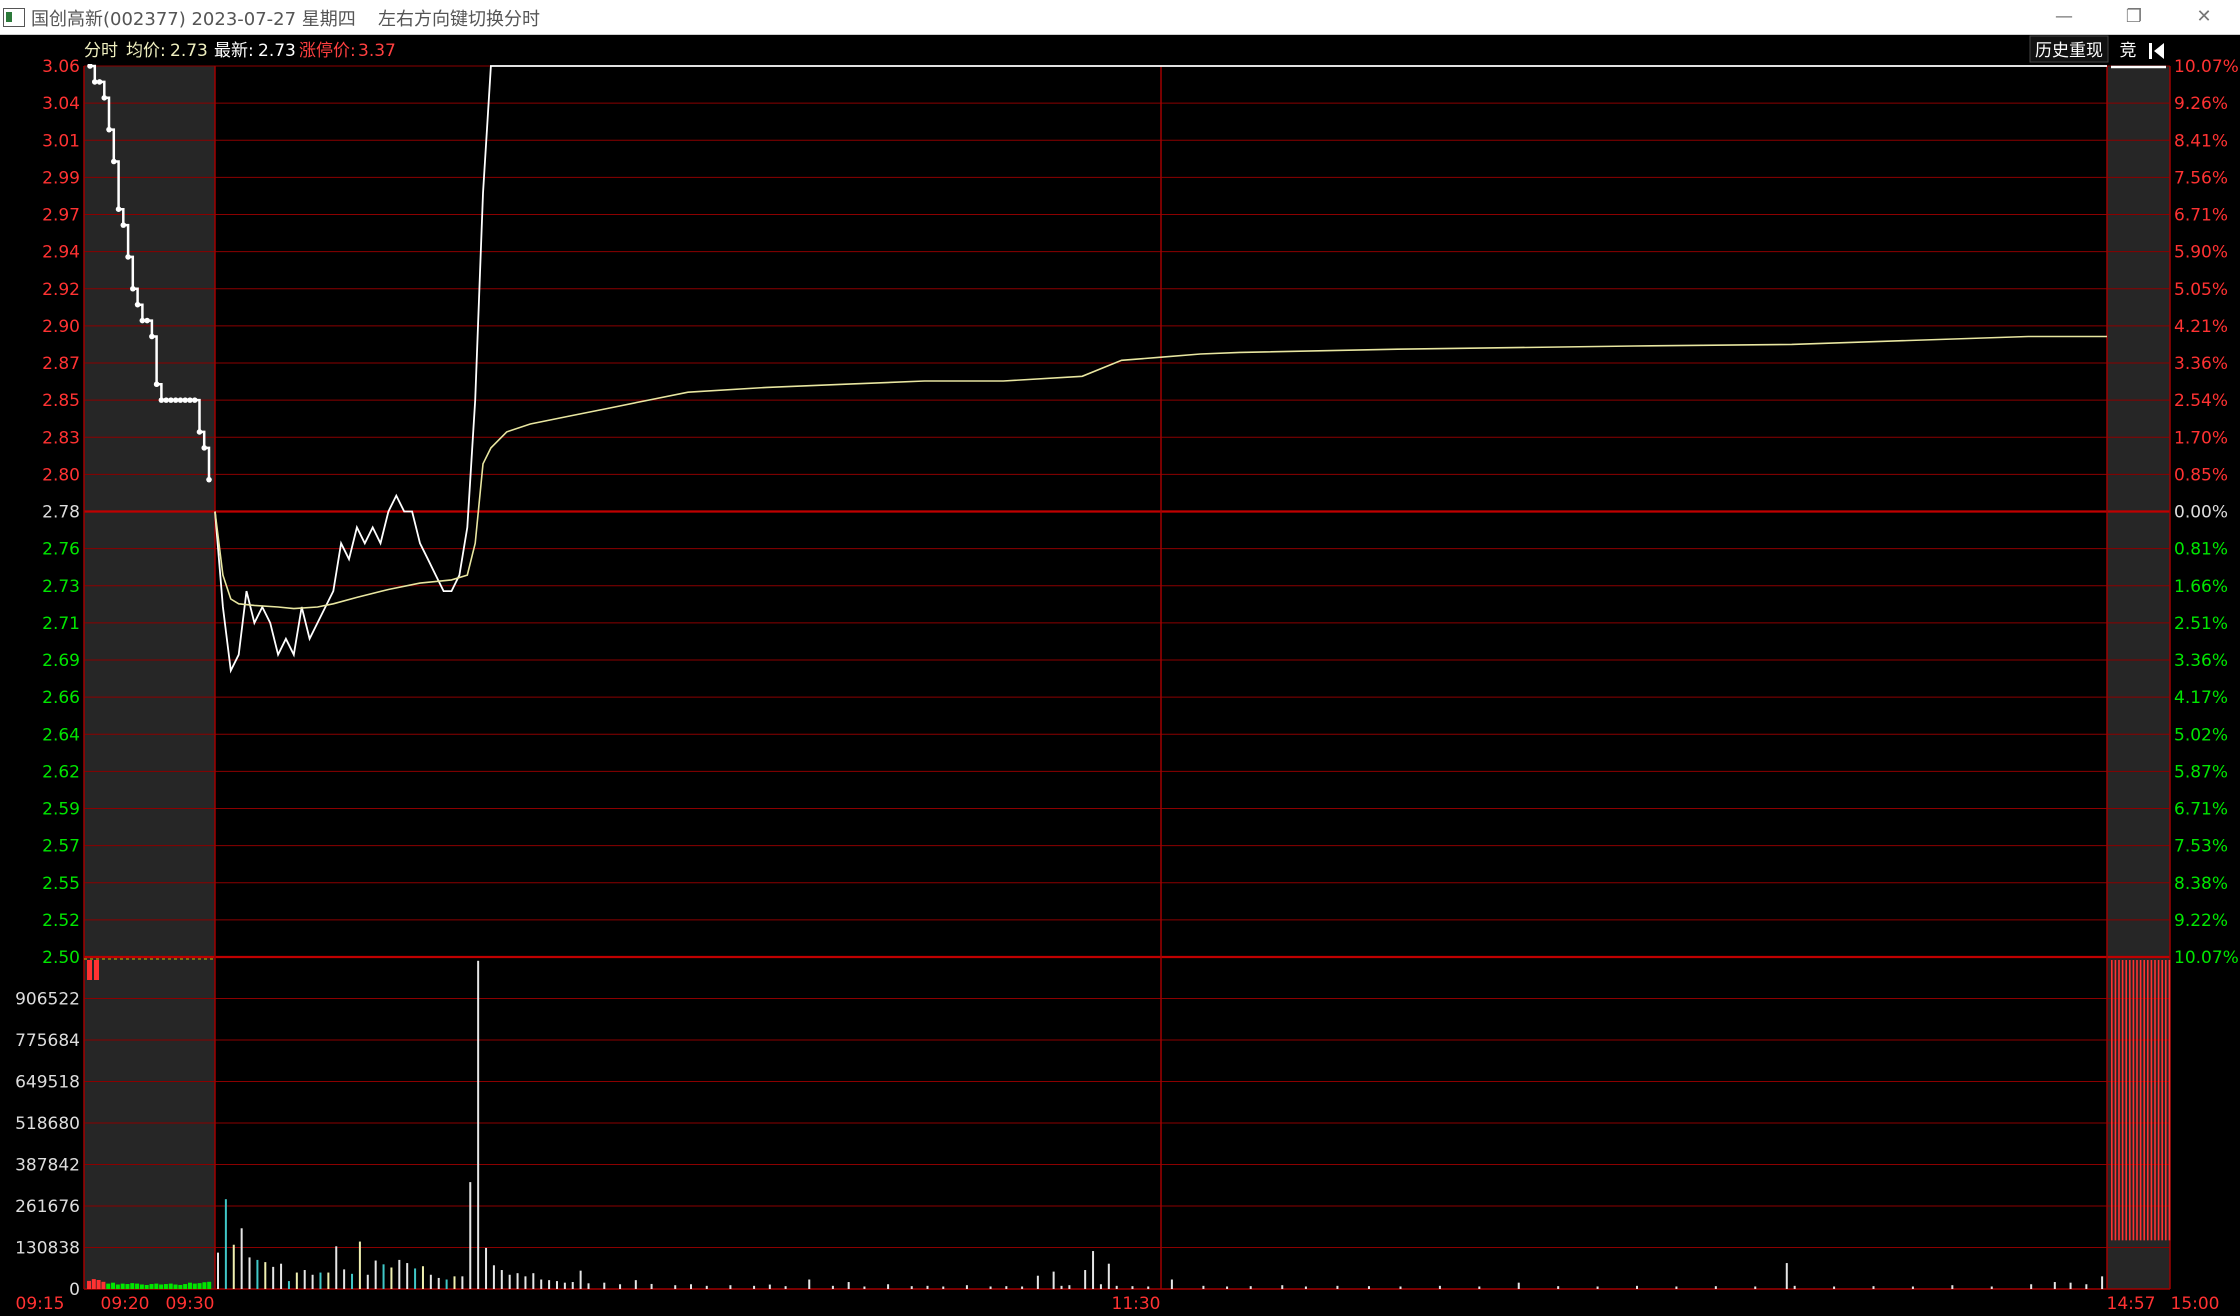 The width and height of the screenshot is (2240, 1316). I want to click on price-tick-label: 2.85, so click(61, 401).